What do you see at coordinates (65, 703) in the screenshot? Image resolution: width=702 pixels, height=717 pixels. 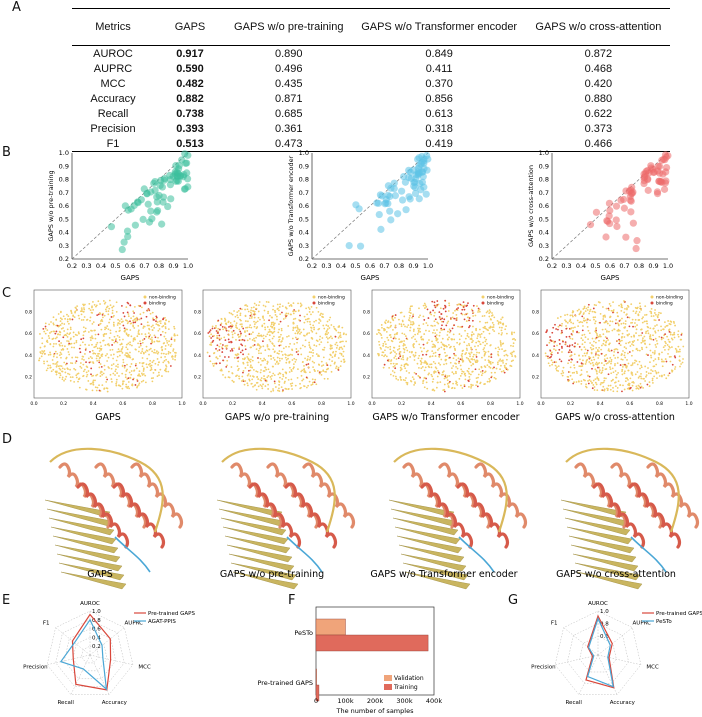 I see `radar-axis-label: Recall` at bounding box center [65, 703].